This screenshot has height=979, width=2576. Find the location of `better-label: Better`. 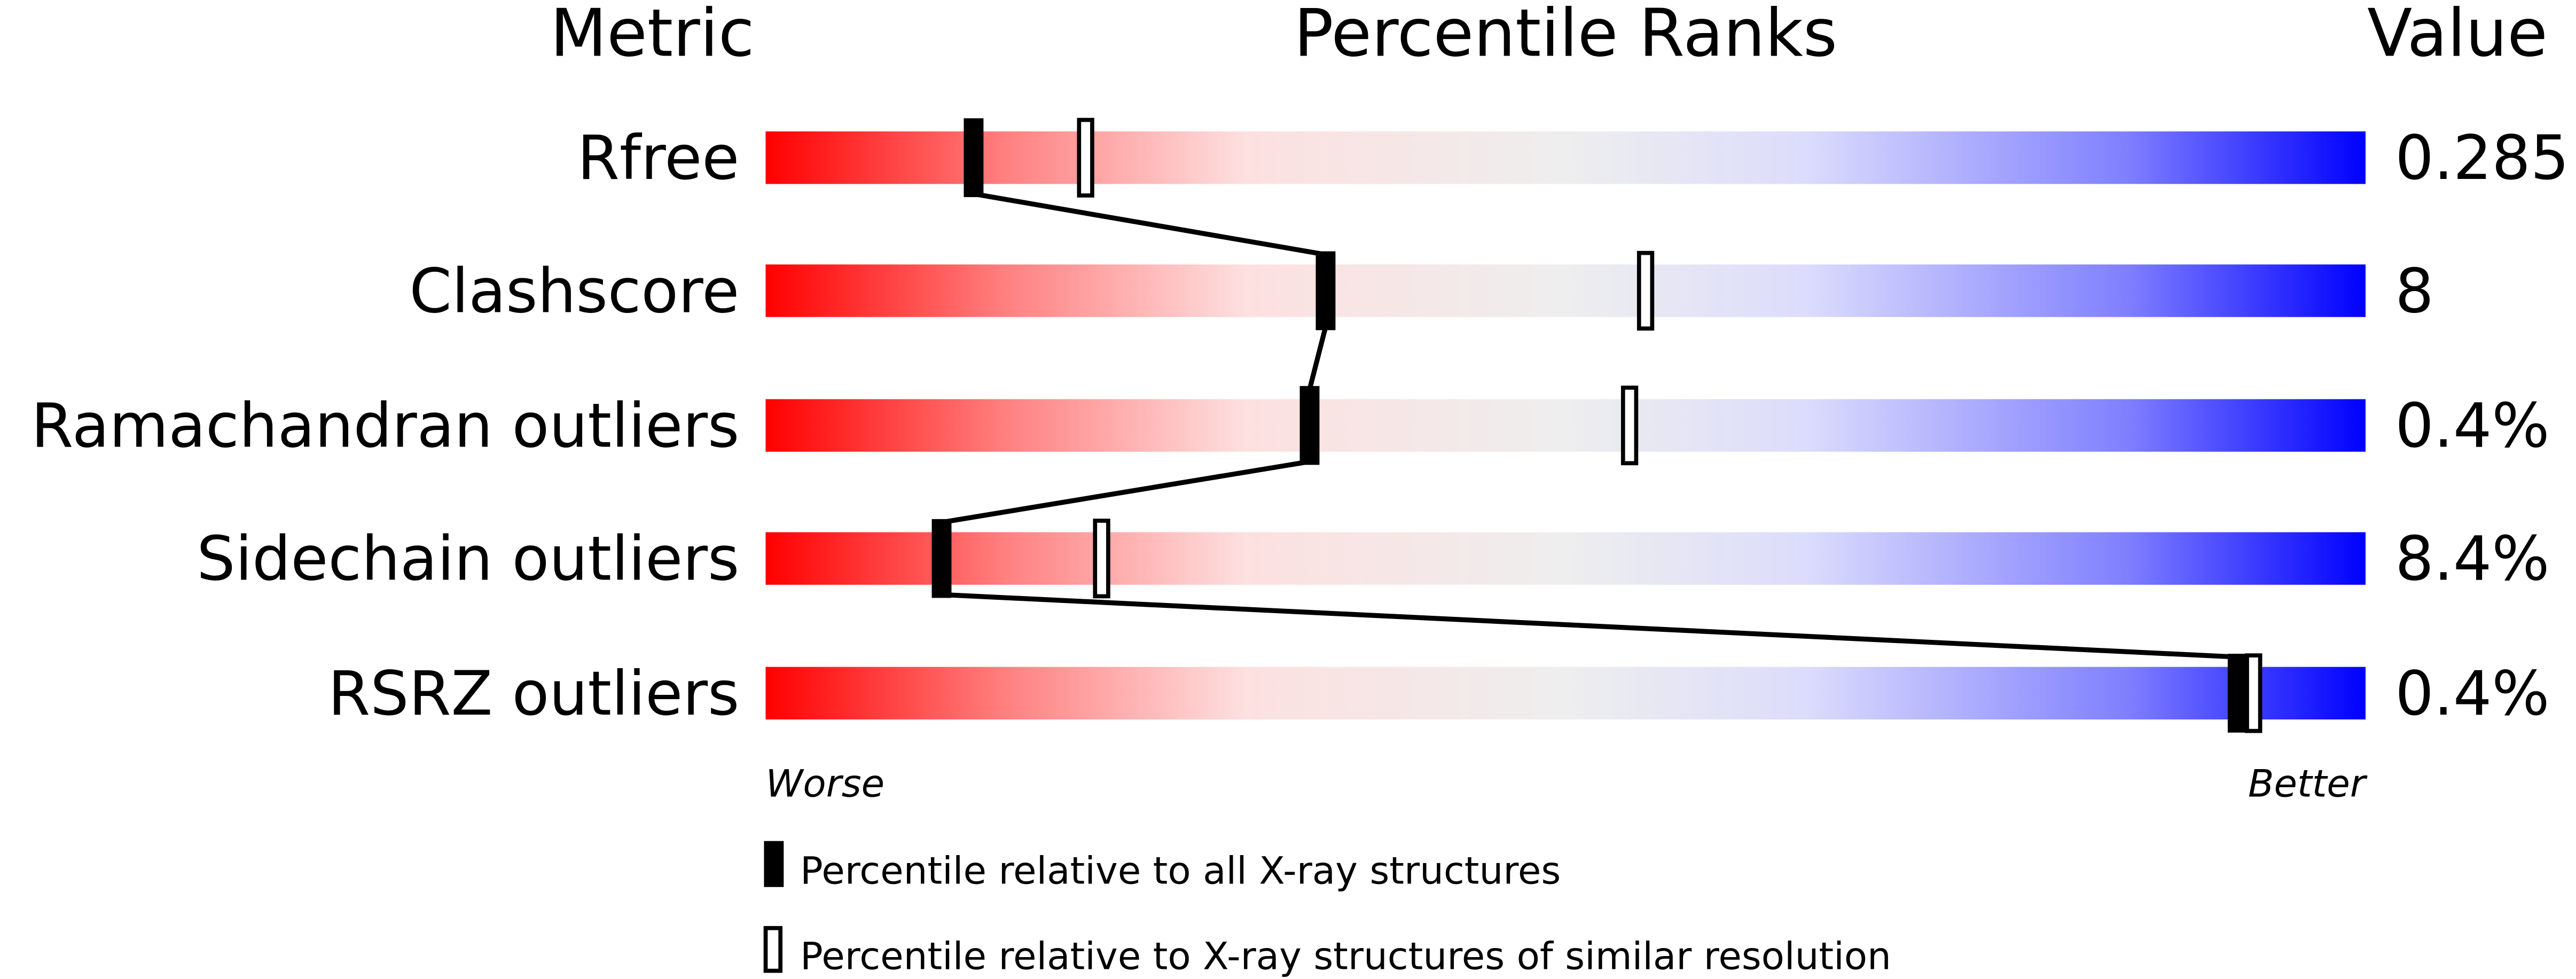

better-label: Better is located at coordinates (2308, 784).